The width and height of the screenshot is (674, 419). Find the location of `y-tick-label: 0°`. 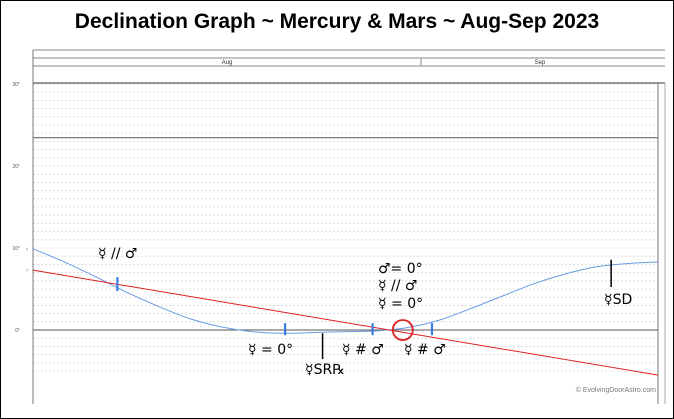

y-tick-label: 0° is located at coordinates (17, 331).